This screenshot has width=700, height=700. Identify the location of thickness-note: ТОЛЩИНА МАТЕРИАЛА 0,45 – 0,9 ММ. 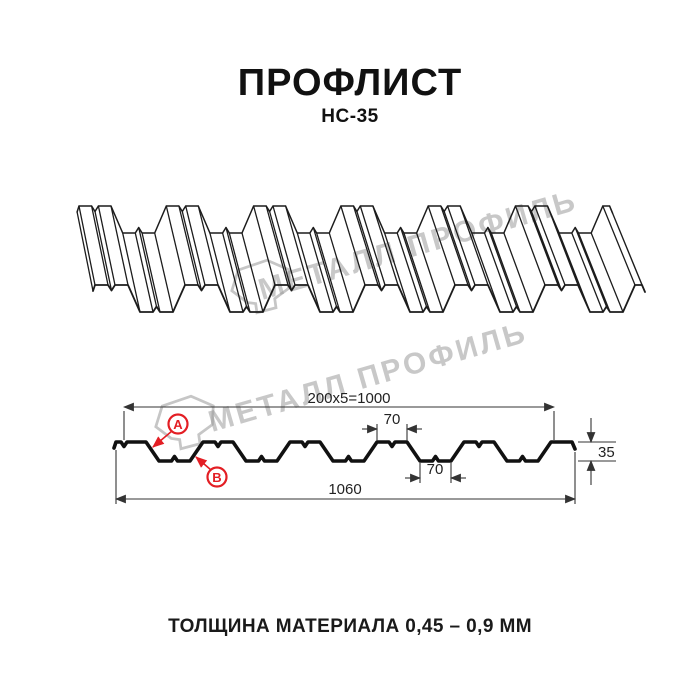
(350, 626).